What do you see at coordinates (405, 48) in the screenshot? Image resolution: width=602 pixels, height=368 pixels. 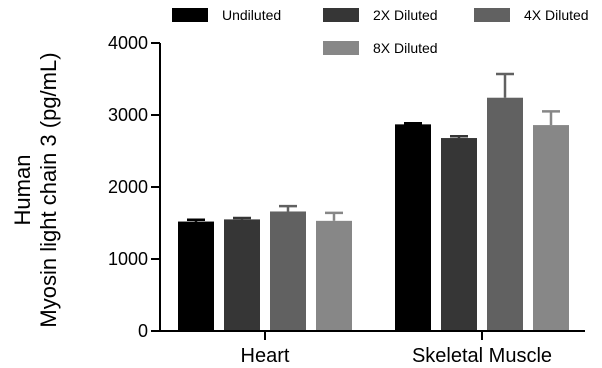 I see `legend-label: 8X Diluted` at bounding box center [405, 48].